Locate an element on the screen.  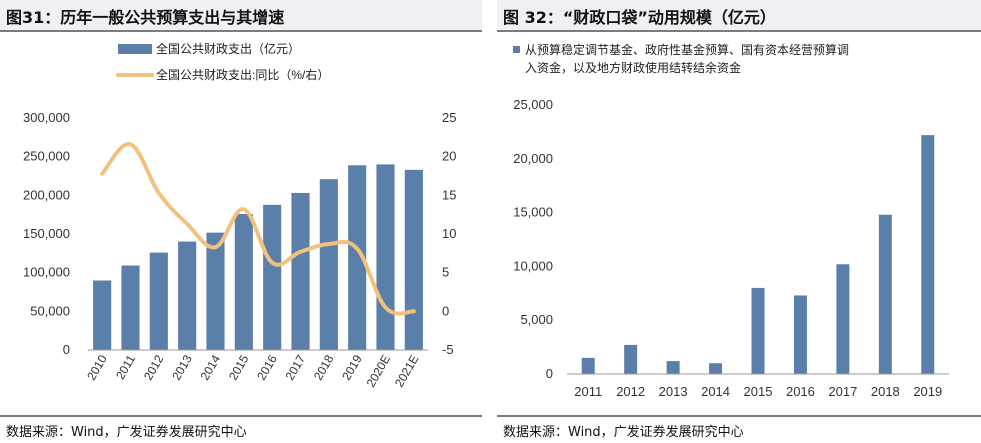
left-axis-tick-label: 300,000 is located at coordinates (46, 117).